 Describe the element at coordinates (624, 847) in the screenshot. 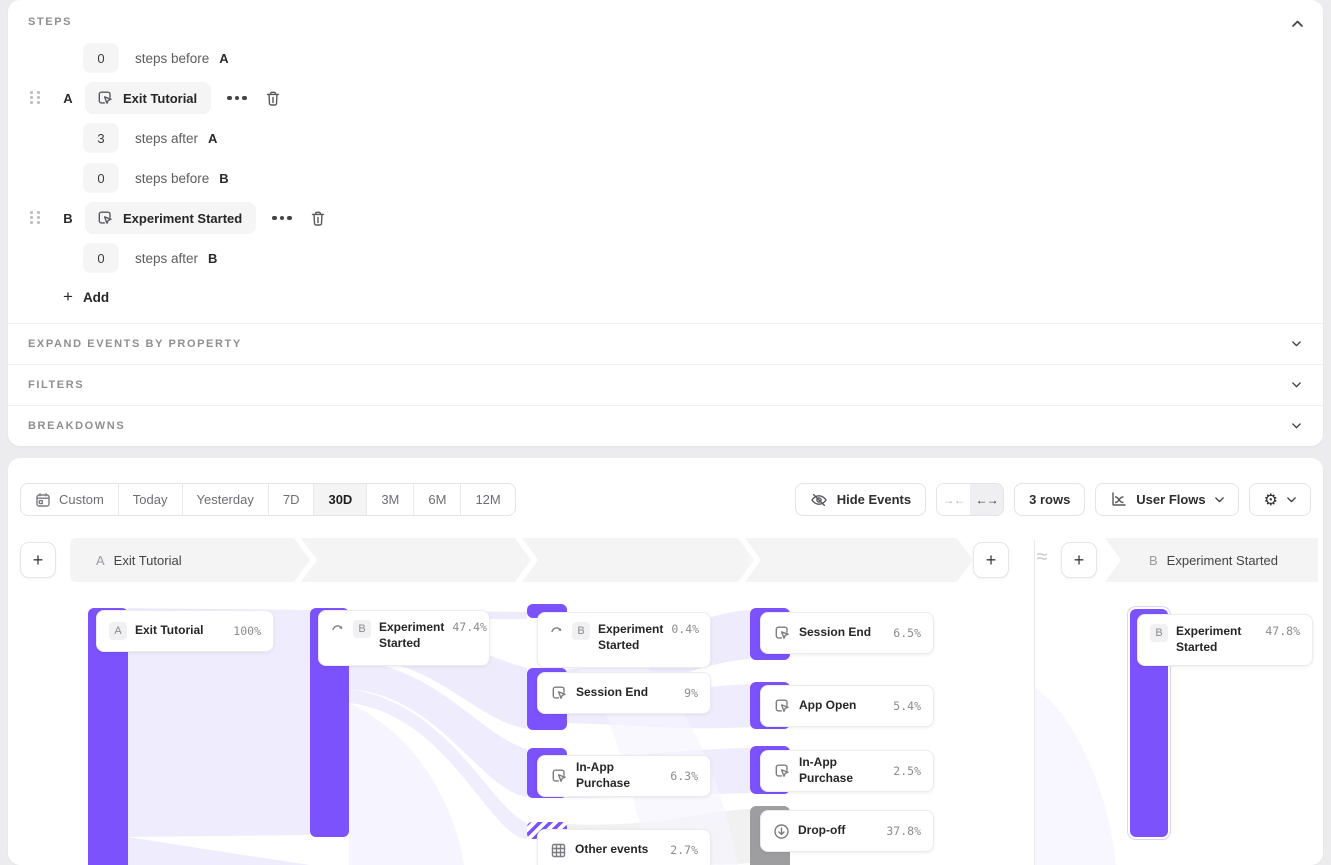

I see `sankey-node-other-events: Other events 2.7%` at that location.